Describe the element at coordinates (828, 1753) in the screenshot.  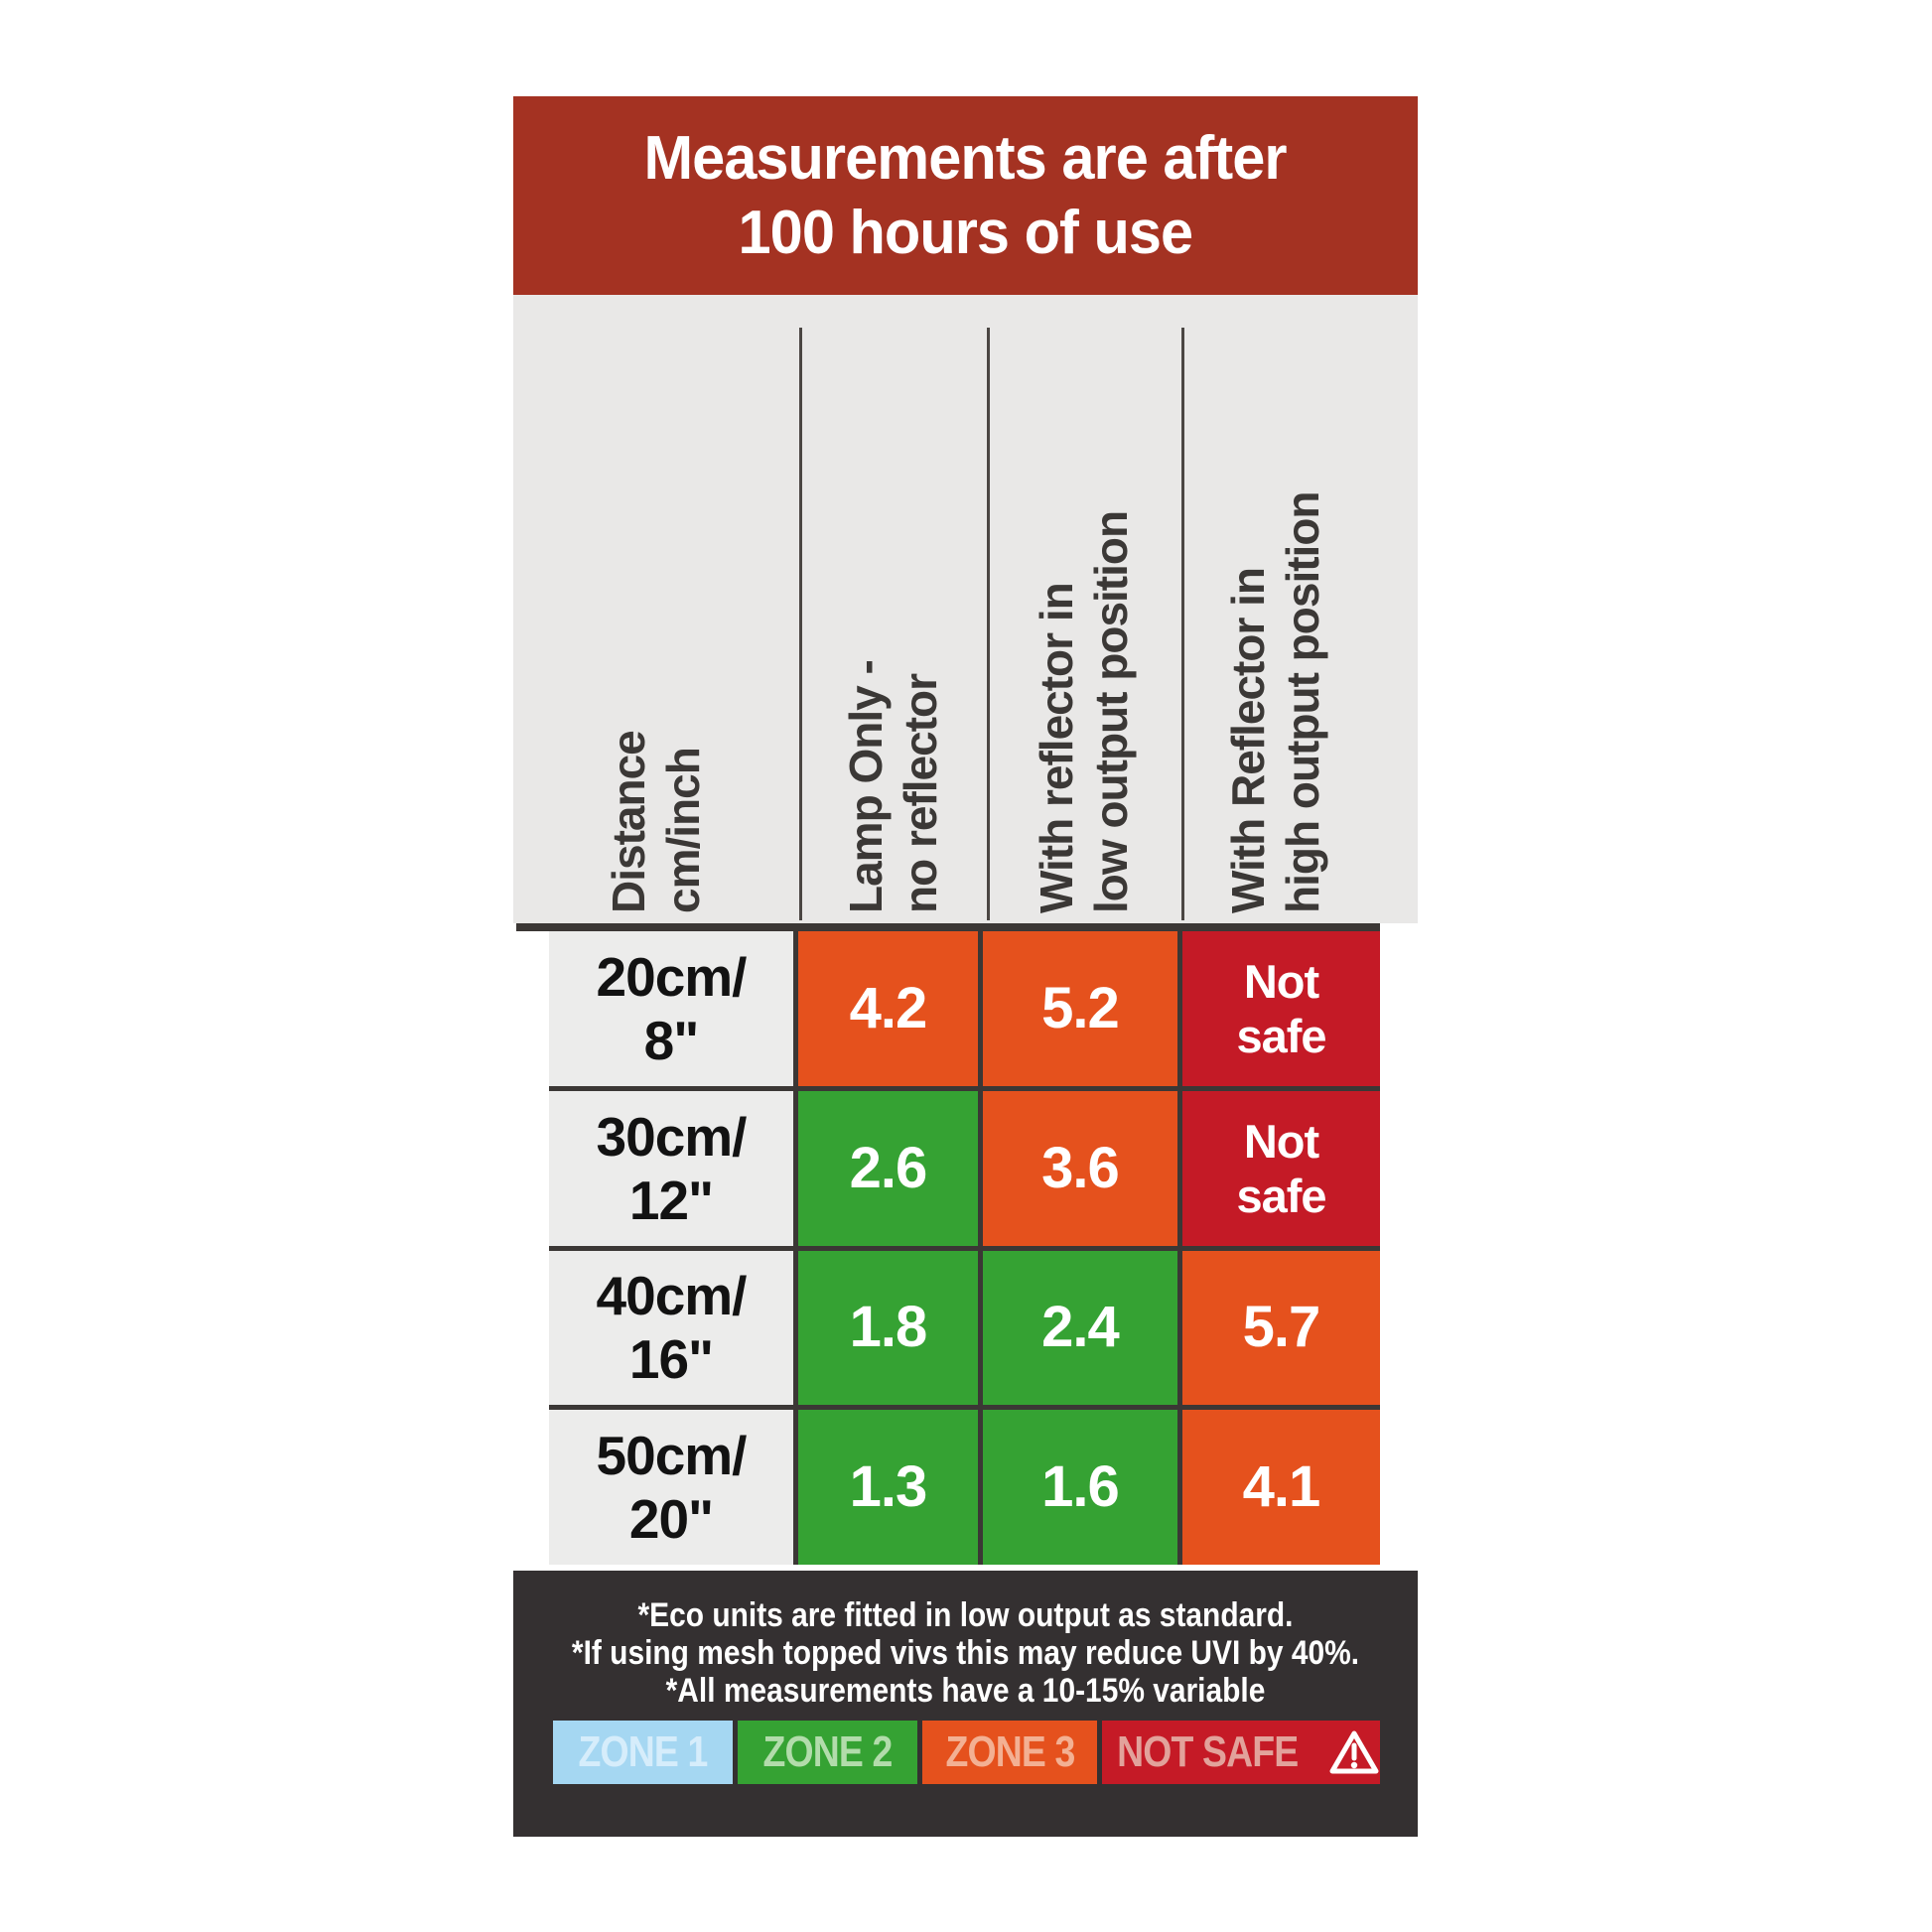
I see `legend-zone-2: ZONE 2` at that location.